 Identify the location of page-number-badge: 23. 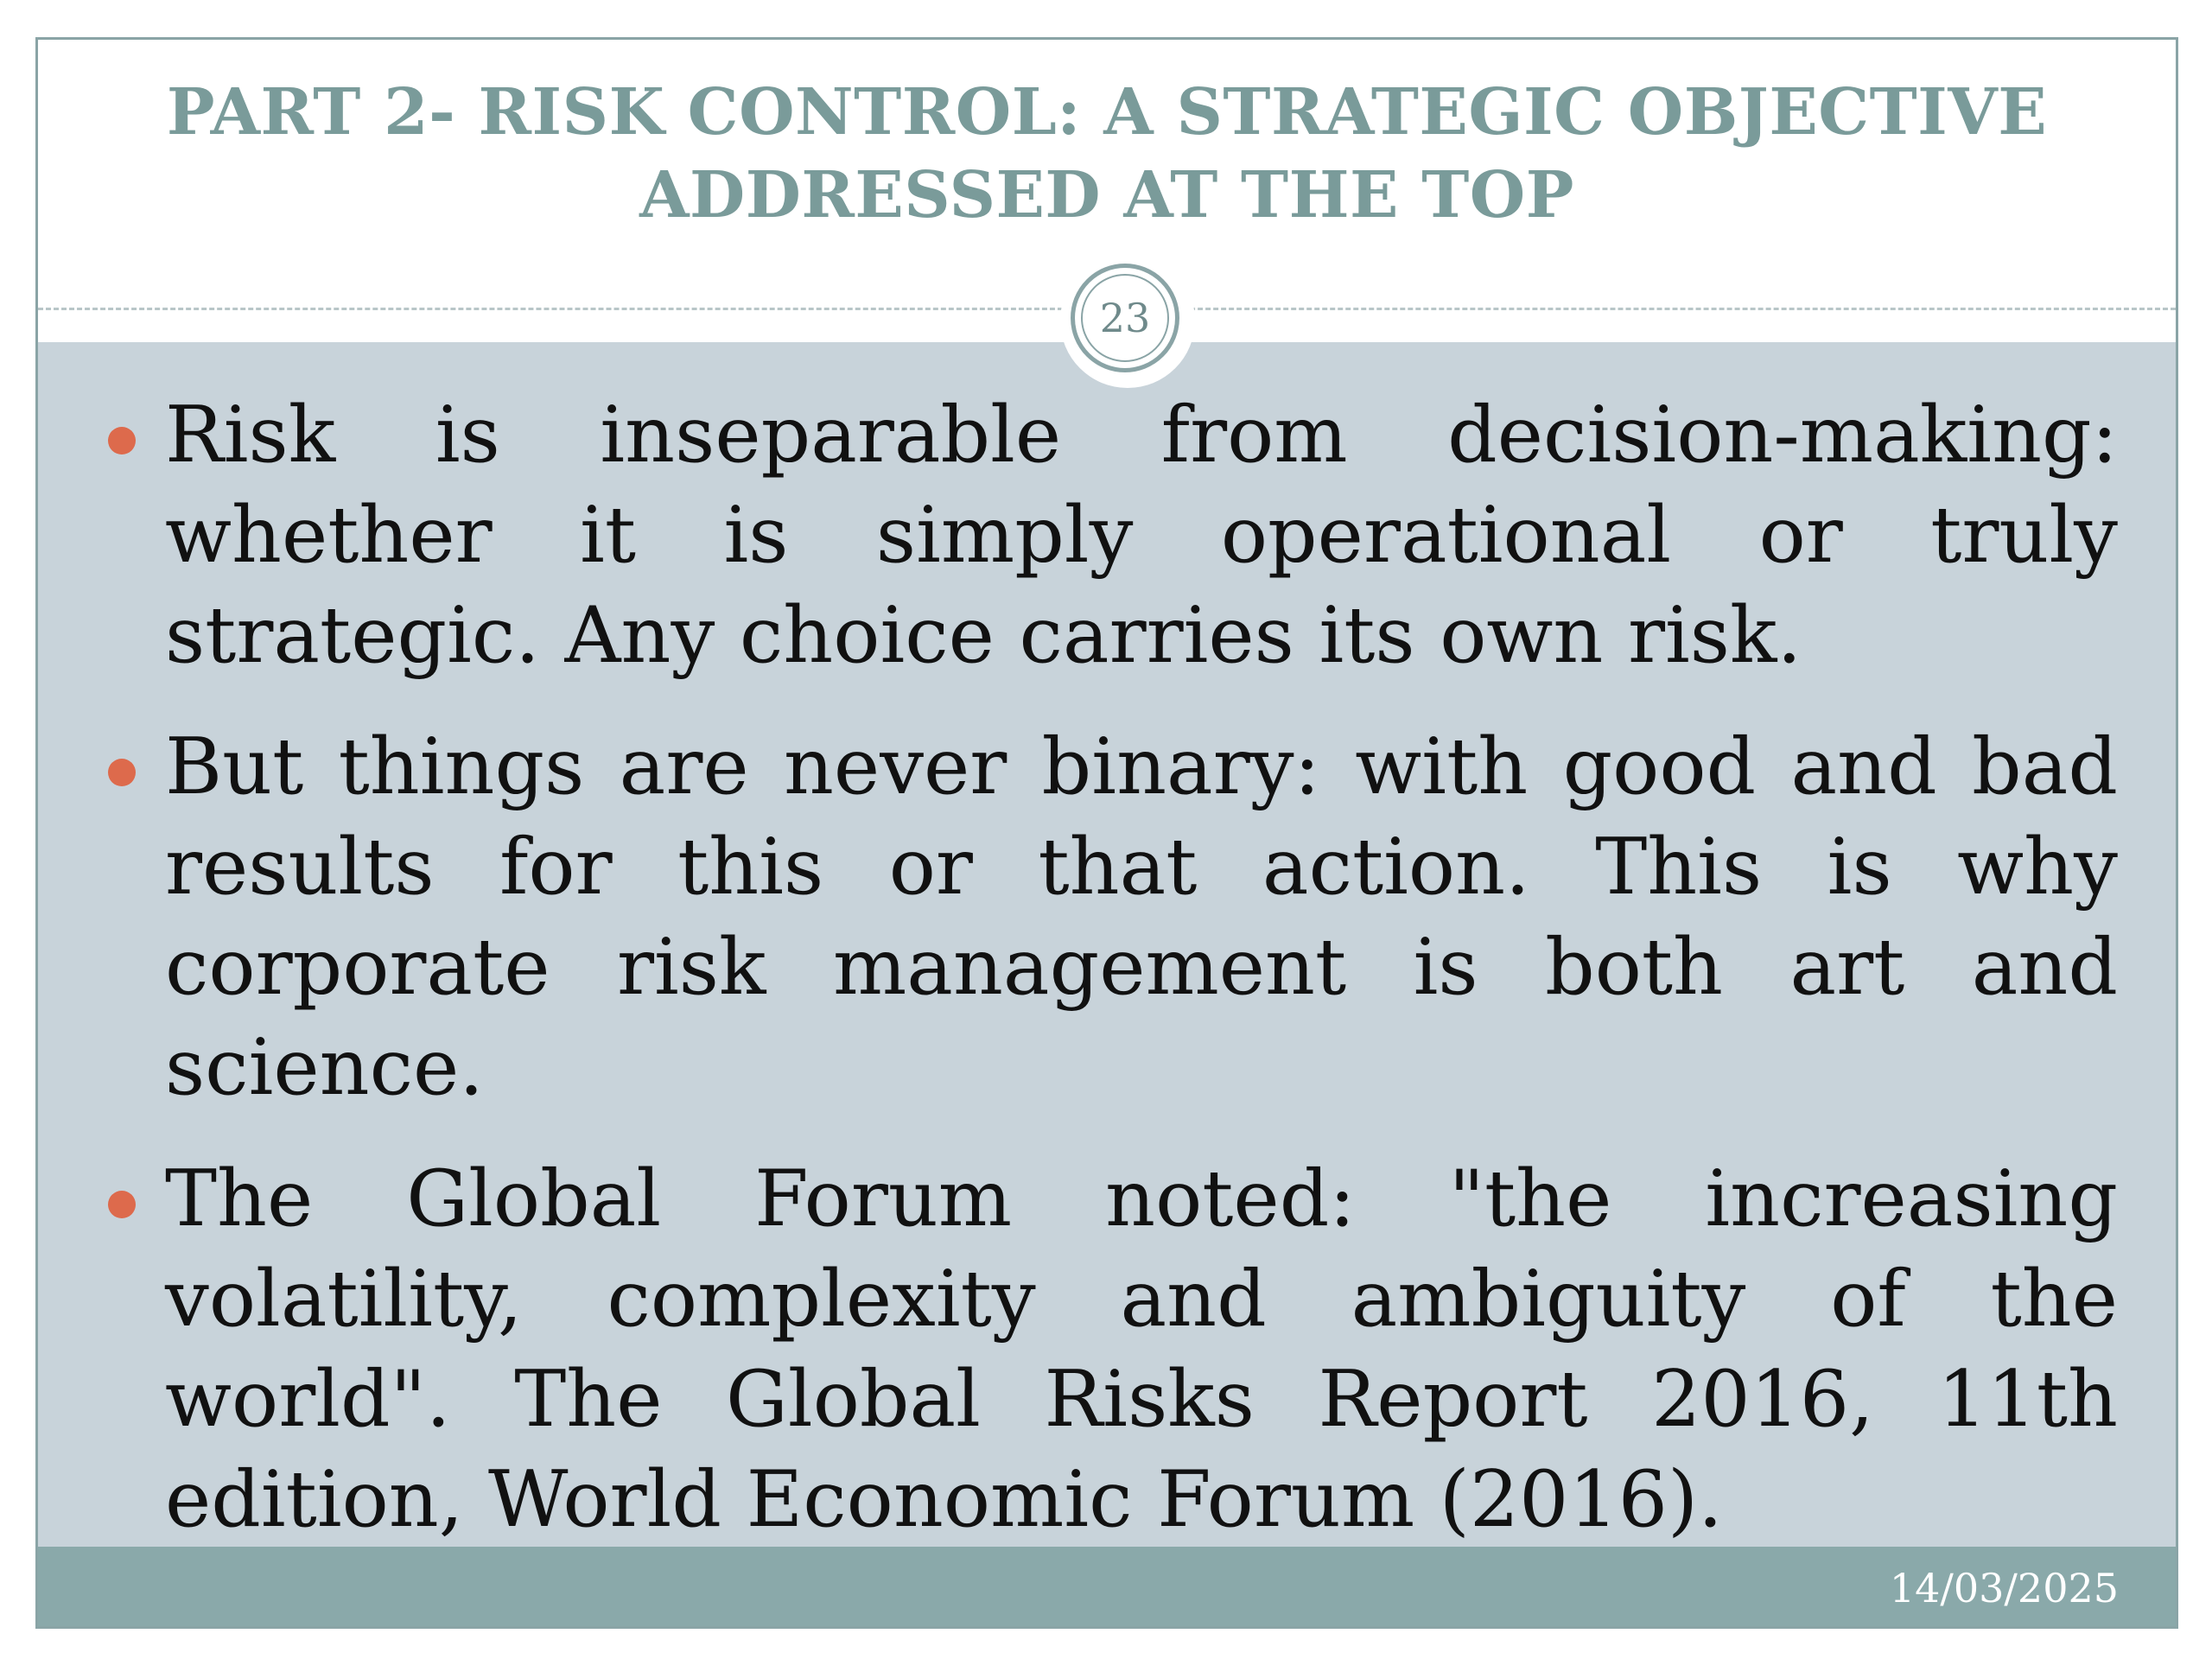
(1125, 318).